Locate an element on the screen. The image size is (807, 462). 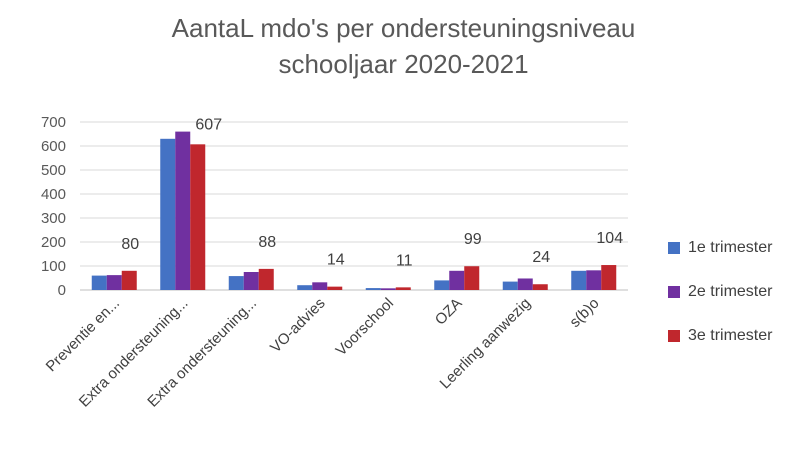
y-tick-label-100: 100 is located at coordinates (53, 266).